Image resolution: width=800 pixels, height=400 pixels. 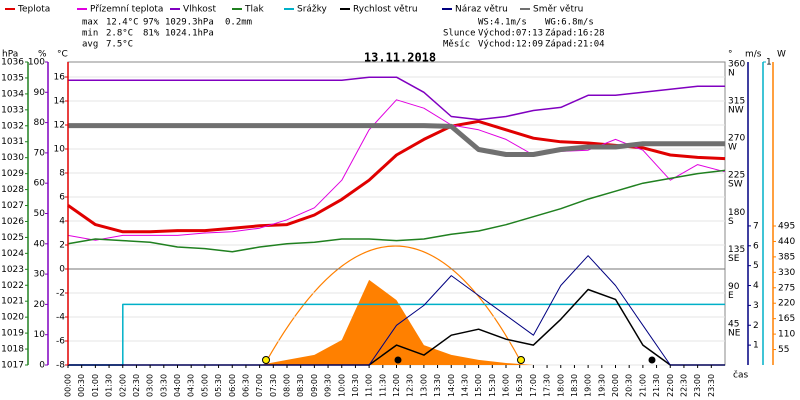 What do you see at coordinates (300, 385) in the screenshot?
I see `x-tick-label: 08:30` at bounding box center [300, 385].